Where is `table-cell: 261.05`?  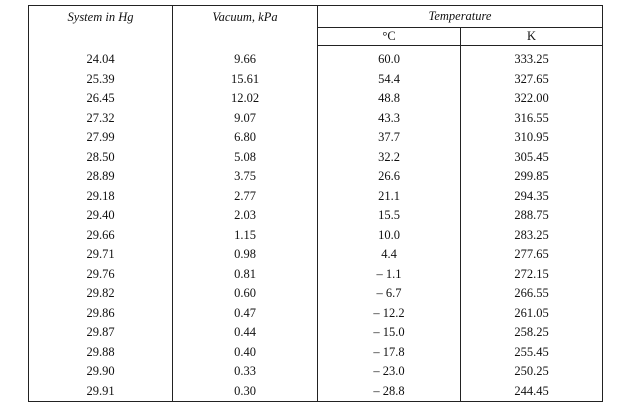
table-cell: 261.05 is located at coordinates (531, 313).